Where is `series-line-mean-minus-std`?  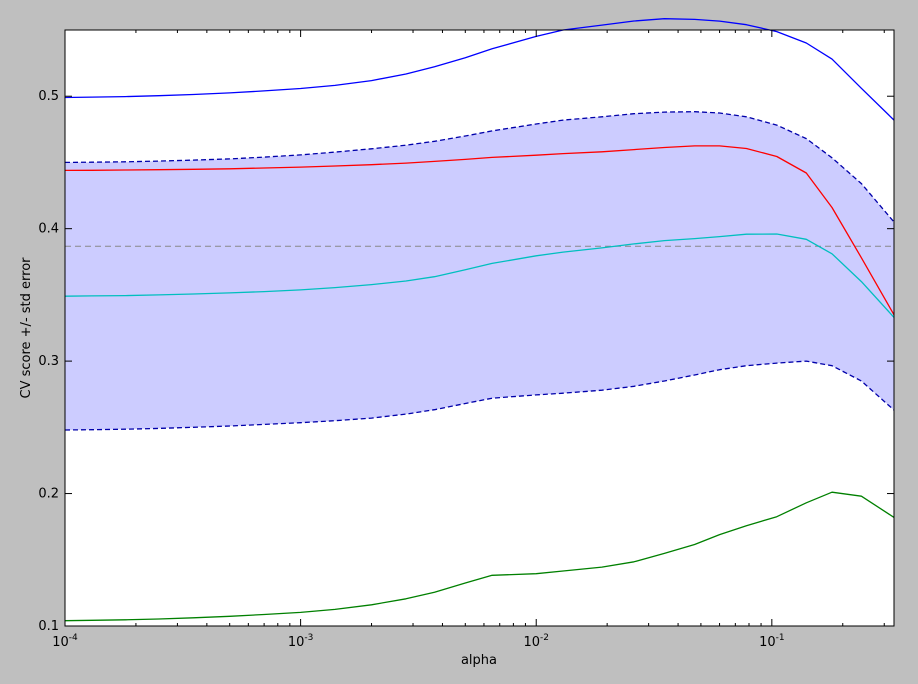
series-line-mean-minus-std is located at coordinates (479, 395).